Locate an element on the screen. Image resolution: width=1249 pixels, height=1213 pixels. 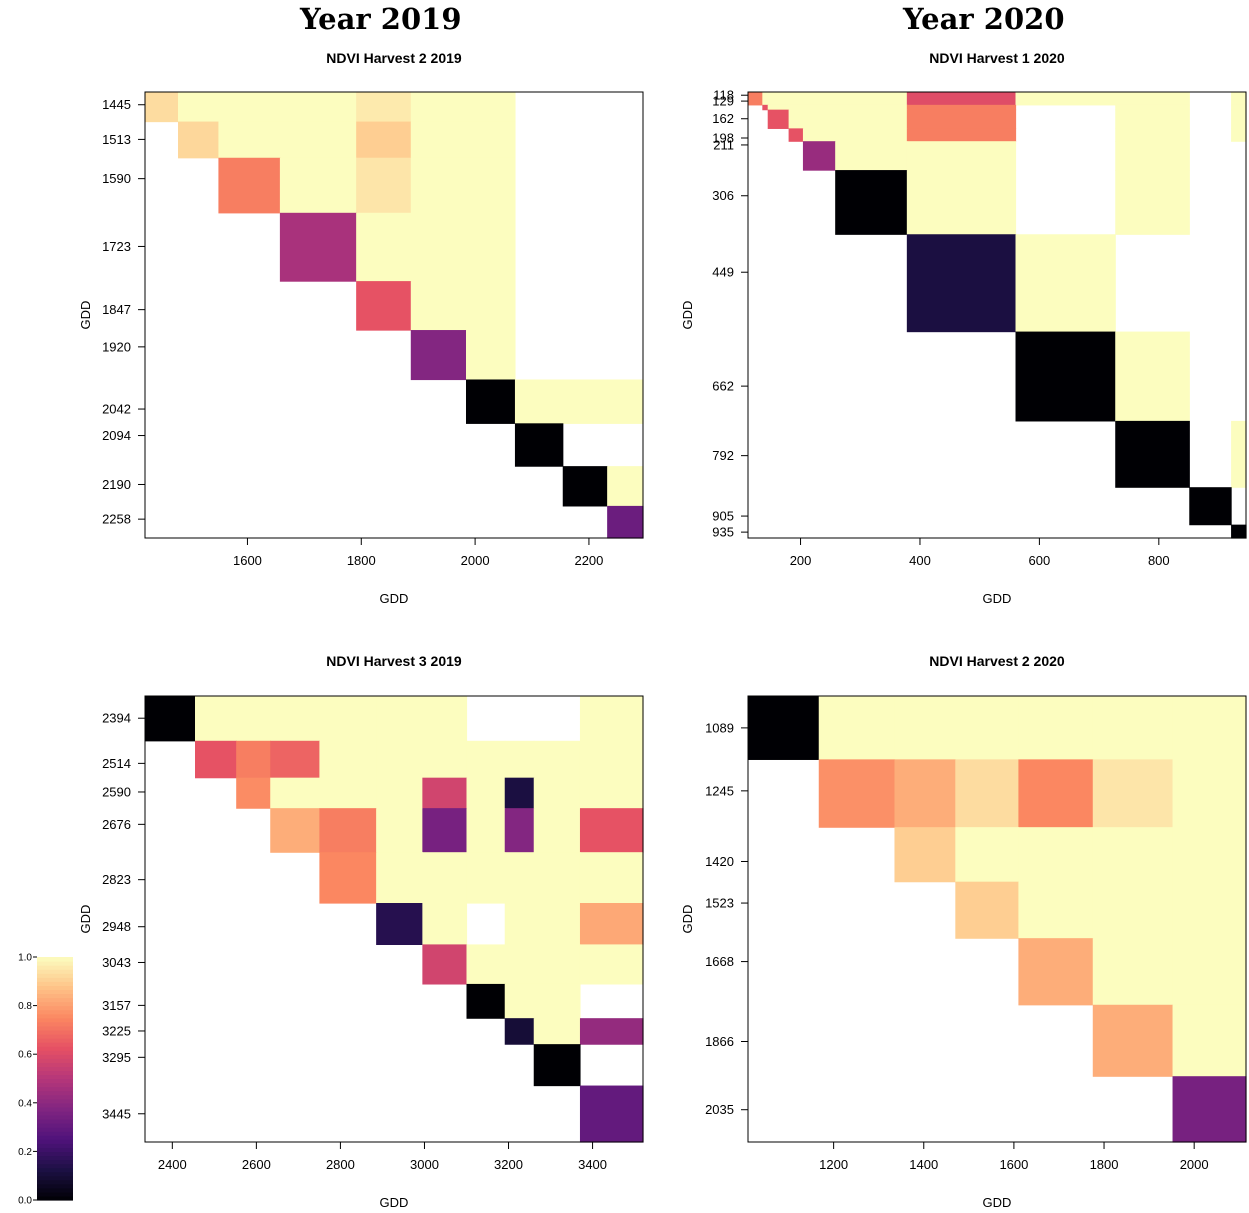
x-tick-label: 3400 is located at coordinates (592, 1164).